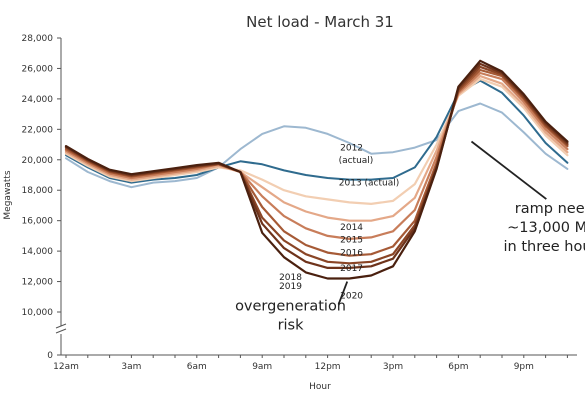  What do you see at coordinates (546, 228) in the screenshot?
I see `annotation-text: ~13,000 MW` at bounding box center [546, 228].